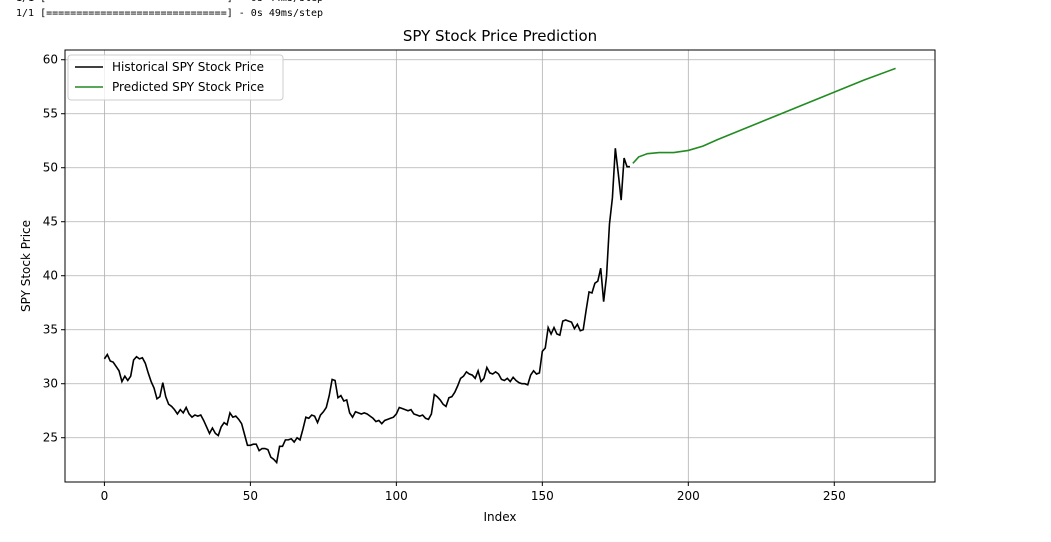 This screenshot has width=1051, height=542. Describe the element at coordinates (396, 496) in the screenshot. I see `x-tick-label: 100` at that location.